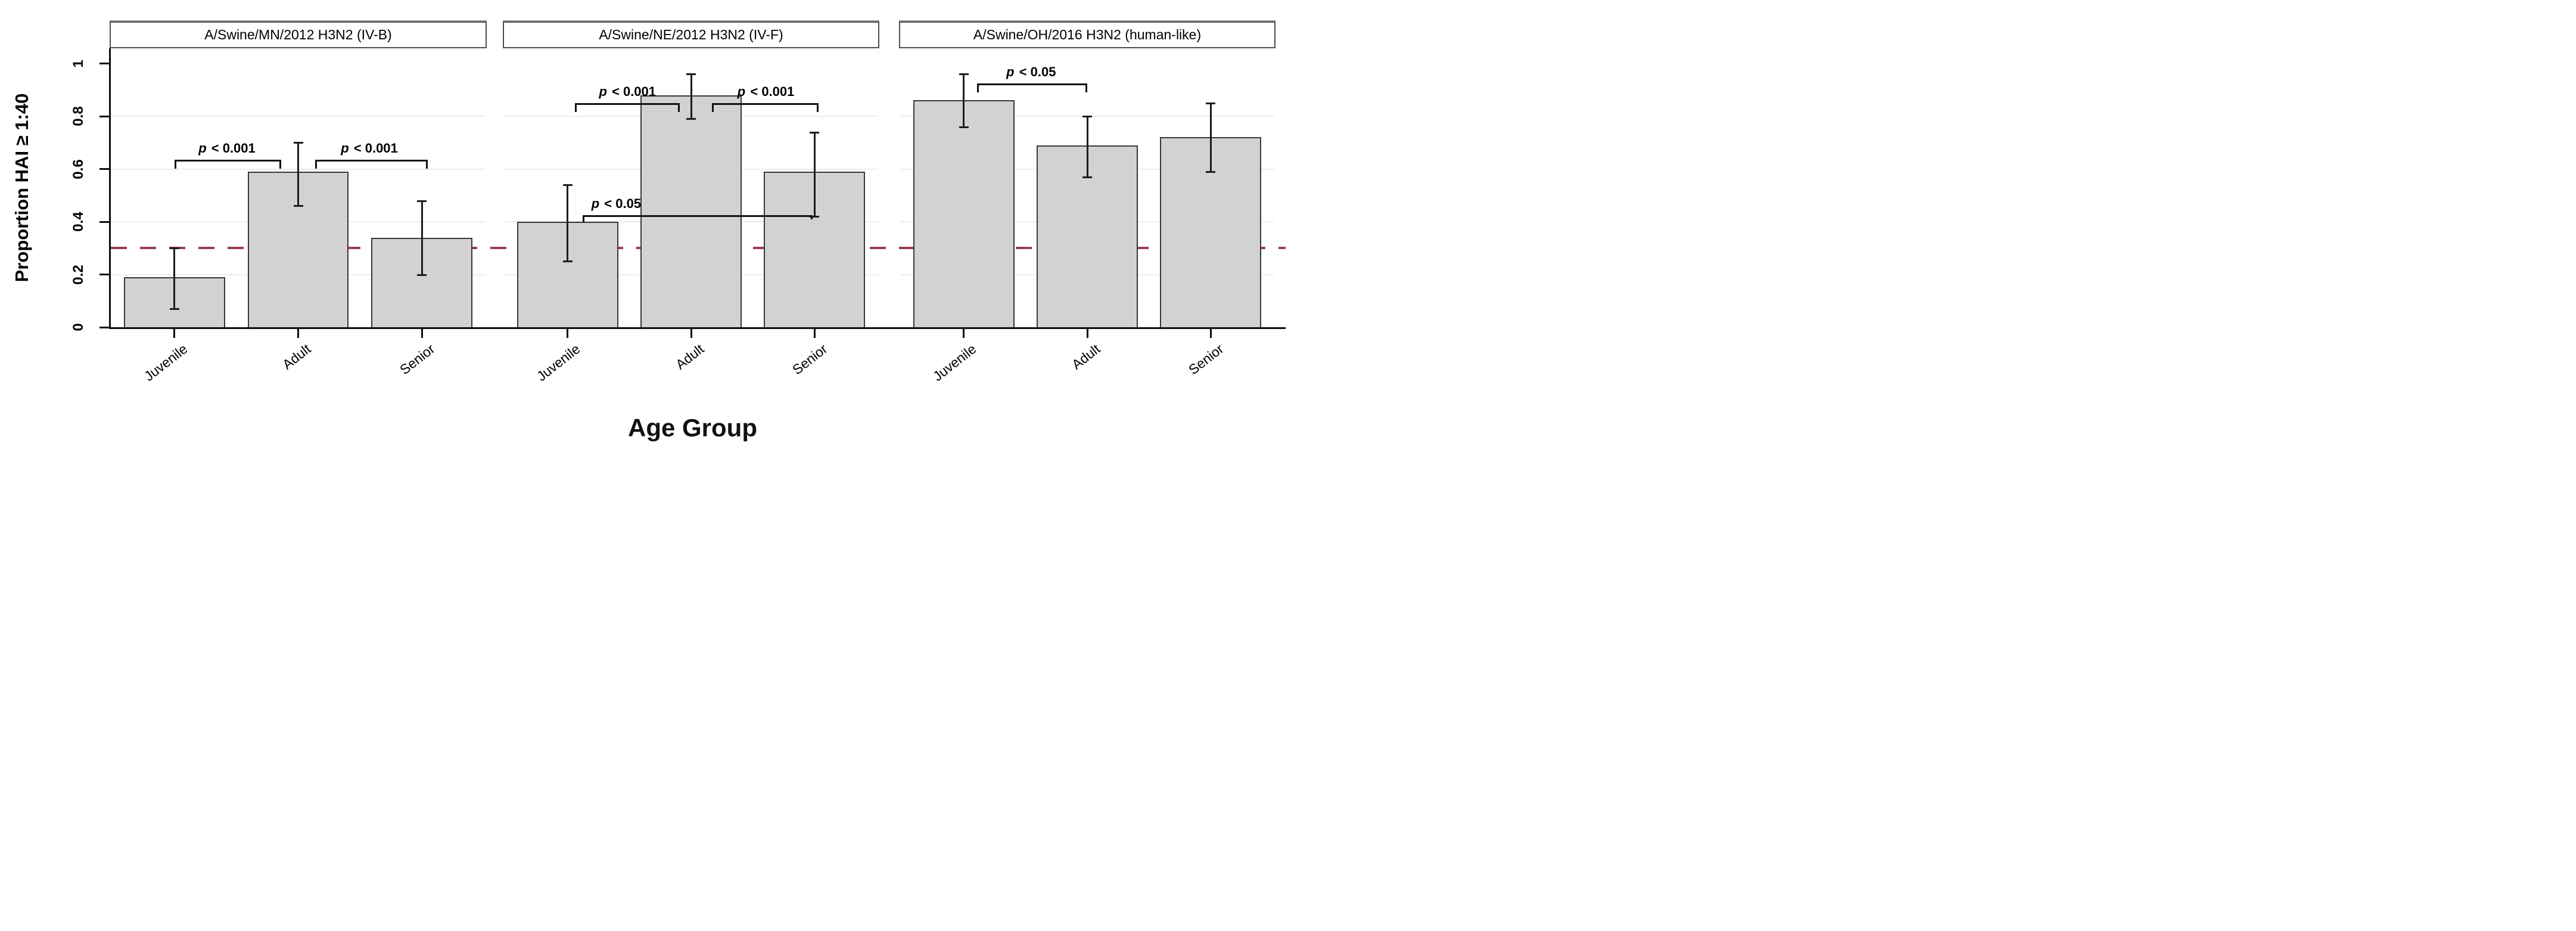 The width and height of the screenshot is (2576, 931). Describe the element at coordinates (298, 116) in the screenshot. I see `gridline` at that location.